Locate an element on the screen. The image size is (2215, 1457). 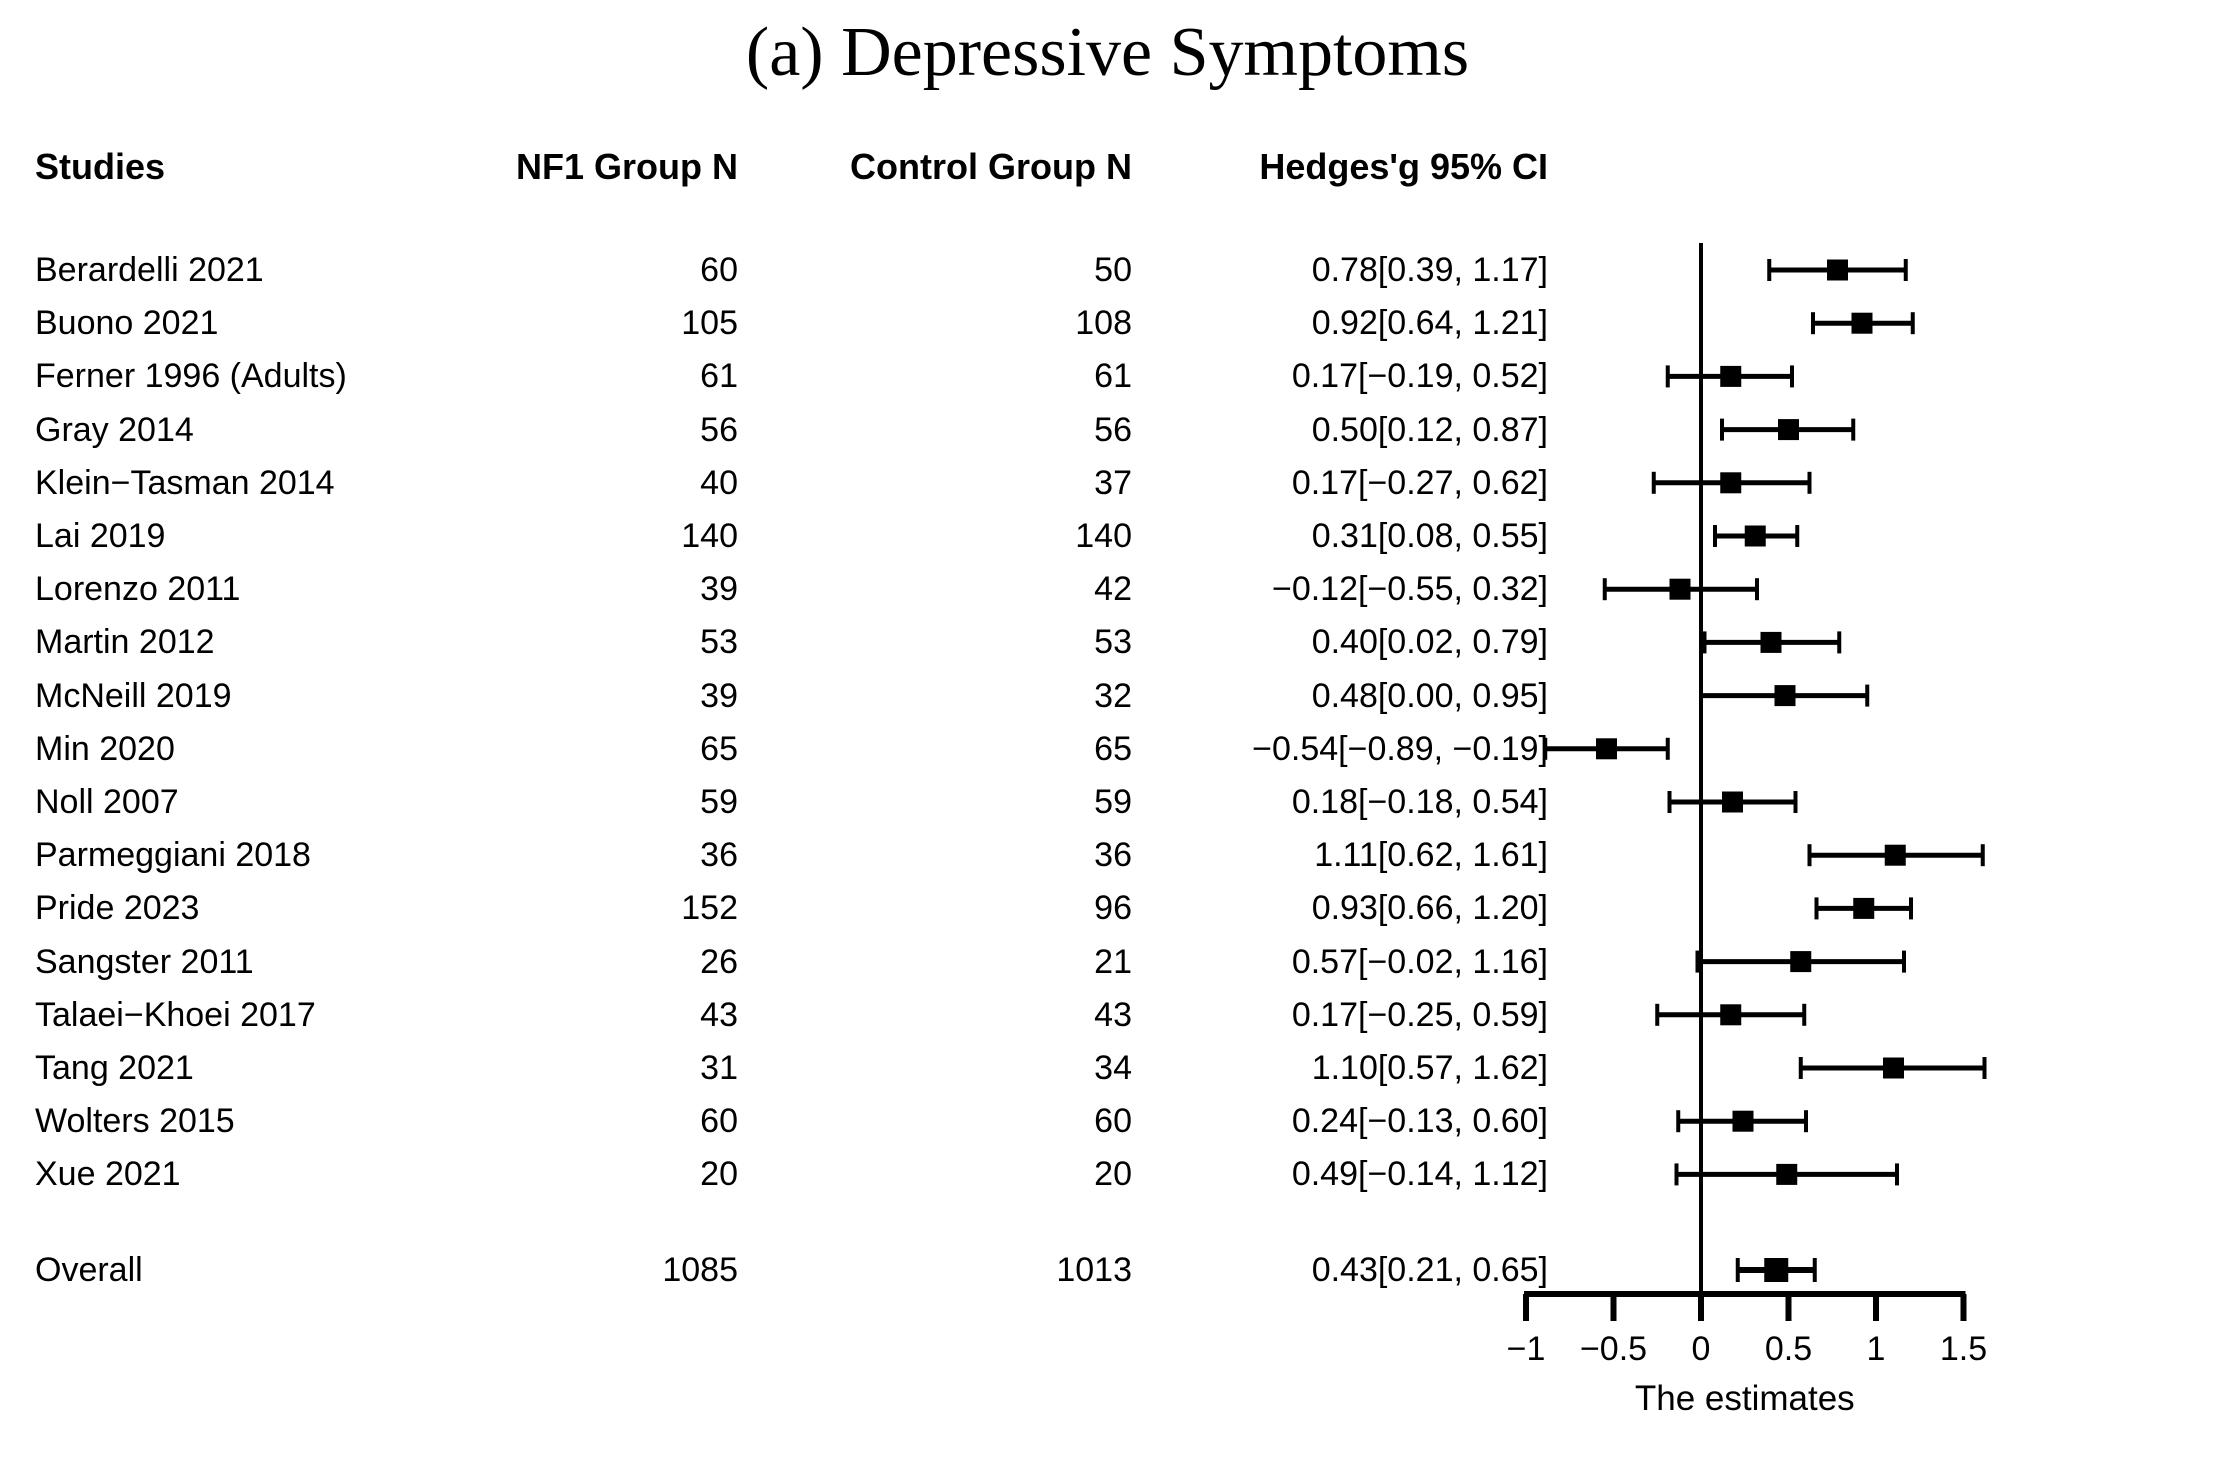
study-name: Tang 2021 is located at coordinates (114, 1068).